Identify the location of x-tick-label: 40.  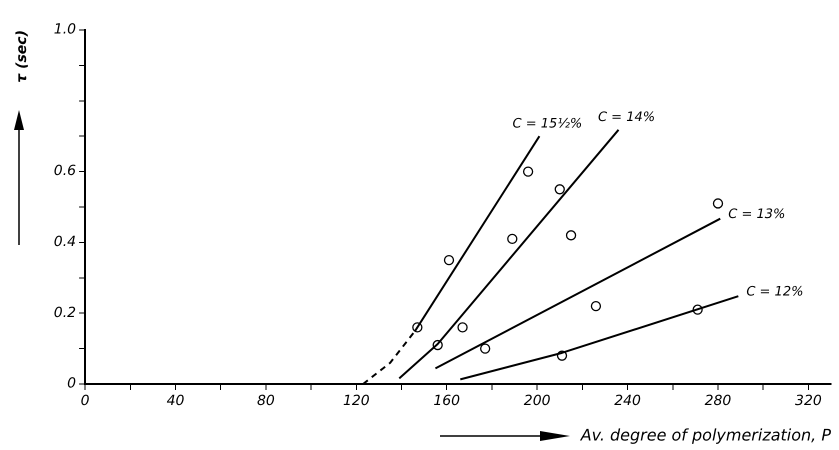
(175, 401).